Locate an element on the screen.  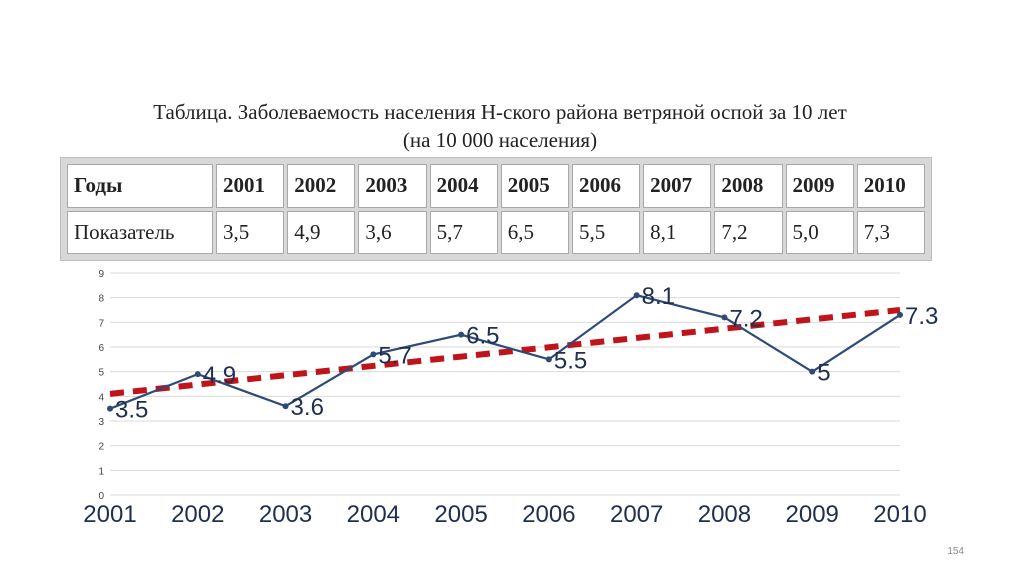
table-header-cell: 2003 is located at coordinates (392, 186).